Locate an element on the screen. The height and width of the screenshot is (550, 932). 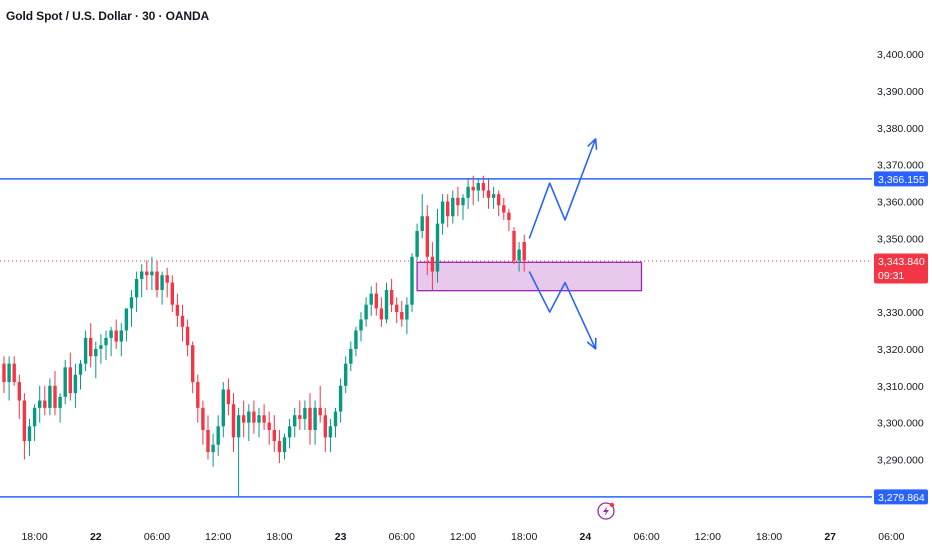
y-axis-tick-label: 3,300.000 is located at coordinates (900, 424).